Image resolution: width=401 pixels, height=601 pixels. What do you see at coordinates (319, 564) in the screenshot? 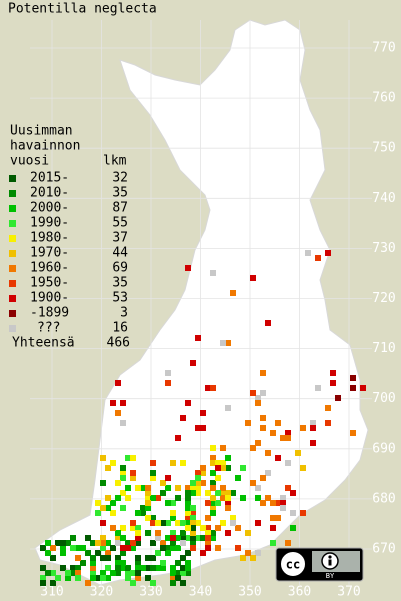
I see `license-badge: cc BY` at bounding box center [319, 564].